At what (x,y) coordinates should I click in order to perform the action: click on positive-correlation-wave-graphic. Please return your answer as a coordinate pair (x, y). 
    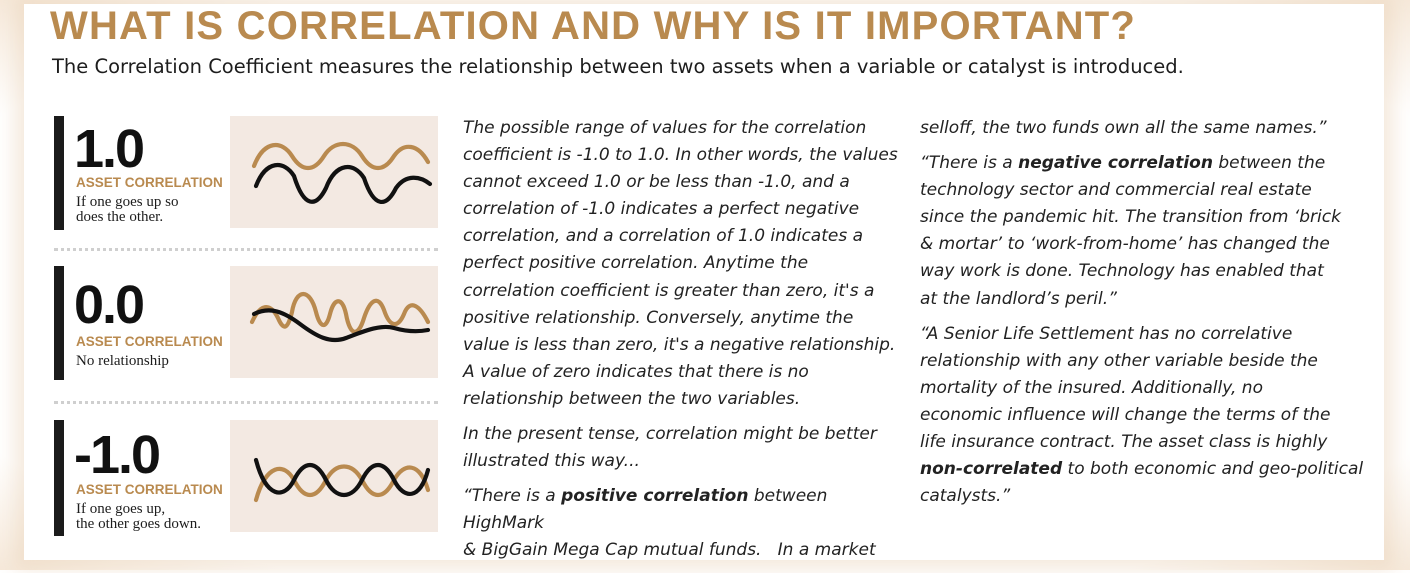
    Looking at the image, I should click on (342, 172).